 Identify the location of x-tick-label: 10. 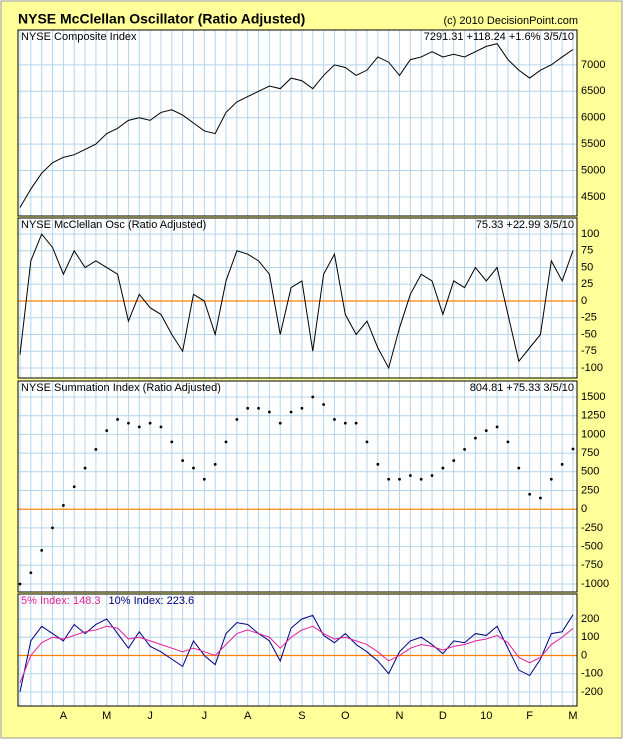
(486, 716).